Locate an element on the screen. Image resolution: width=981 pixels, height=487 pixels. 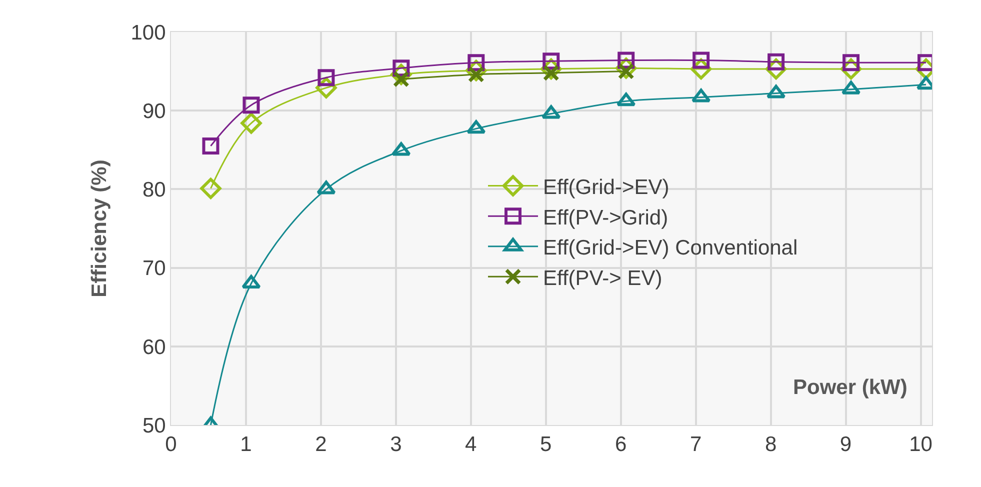
x-tick-label: 8 is located at coordinates (770, 444).